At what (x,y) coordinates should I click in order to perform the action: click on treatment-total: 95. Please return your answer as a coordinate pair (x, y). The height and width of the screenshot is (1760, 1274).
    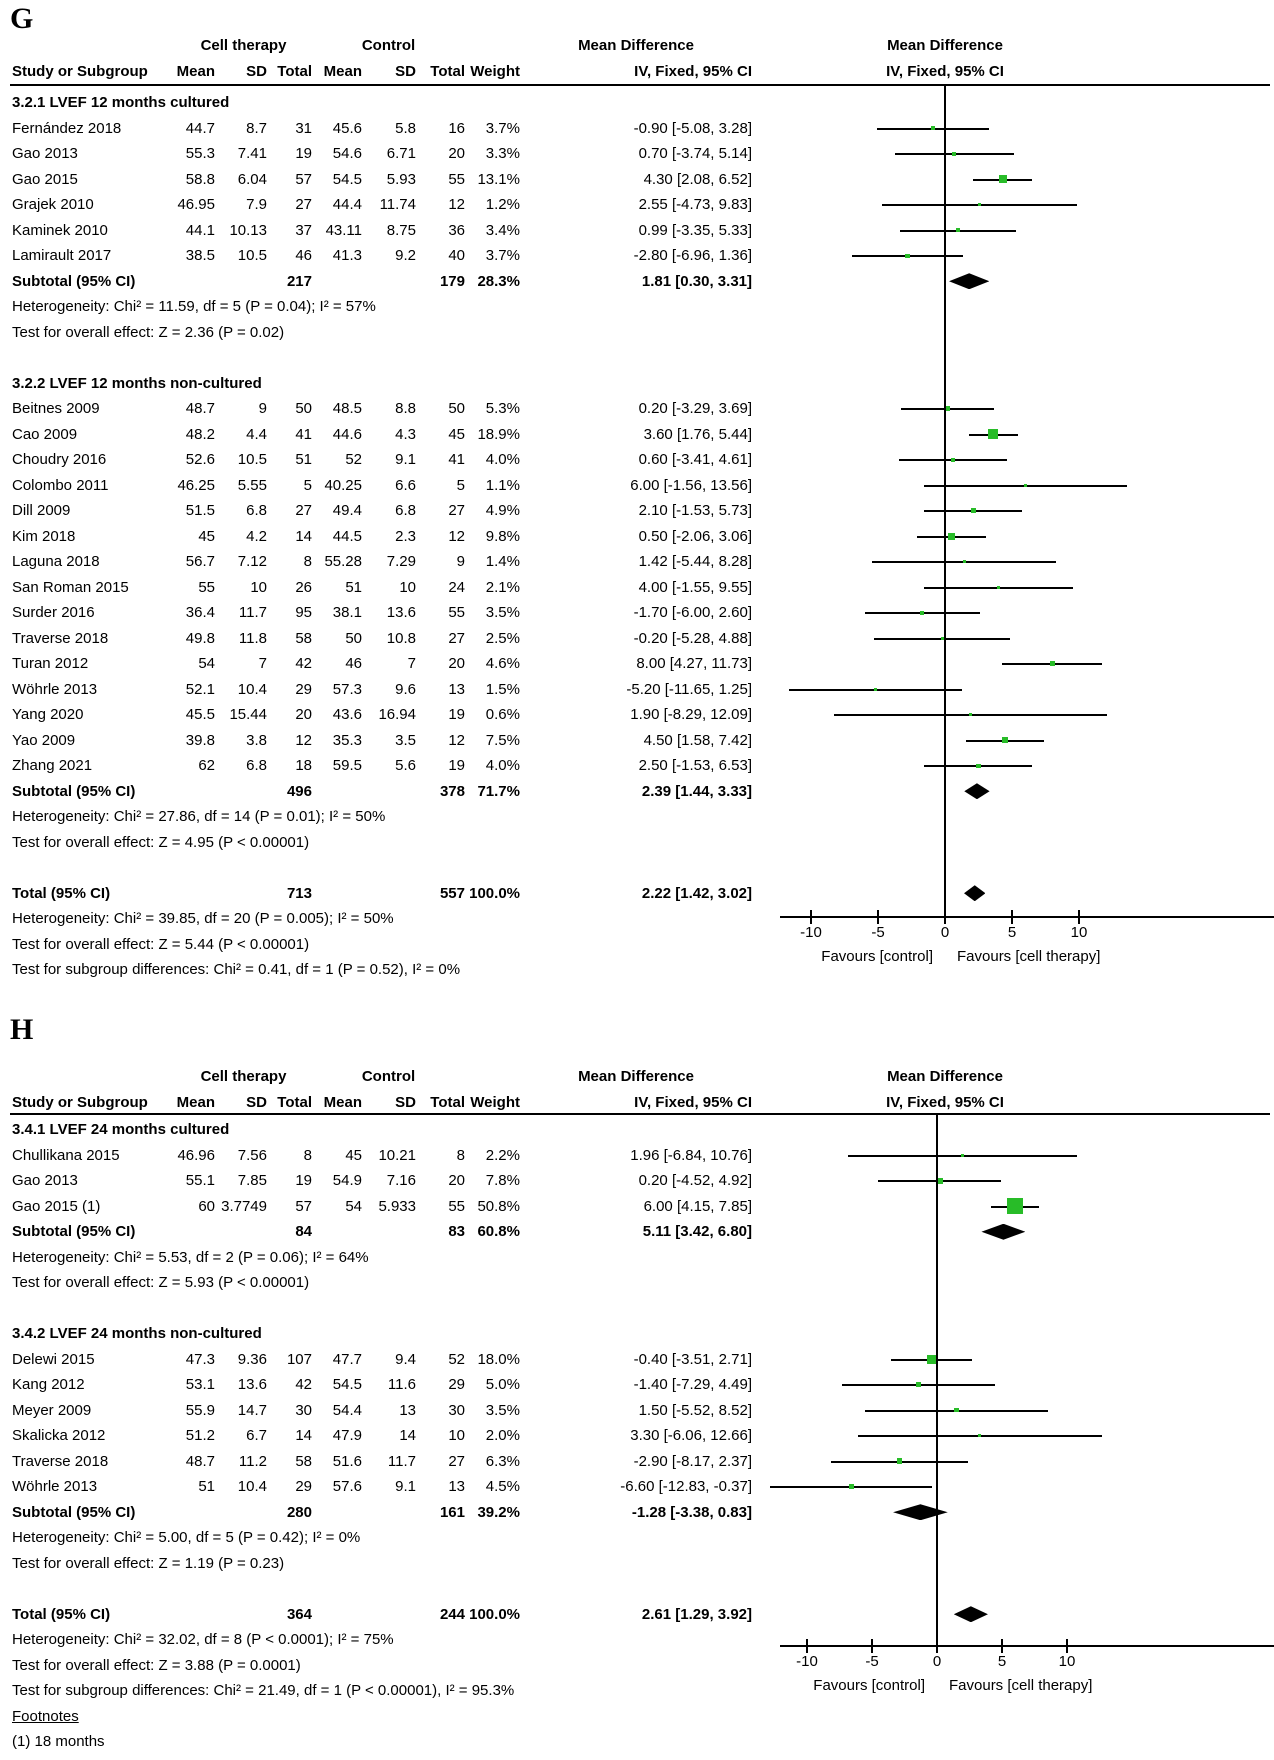
    Looking at the image, I should click on (303, 612).